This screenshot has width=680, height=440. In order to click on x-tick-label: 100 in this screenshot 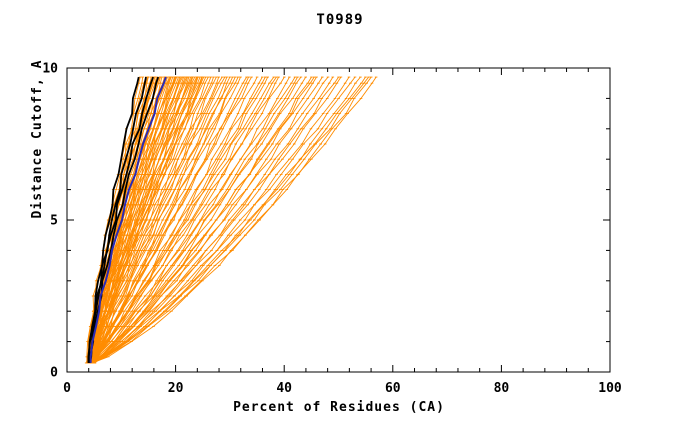, I will do `click(610, 388)`.